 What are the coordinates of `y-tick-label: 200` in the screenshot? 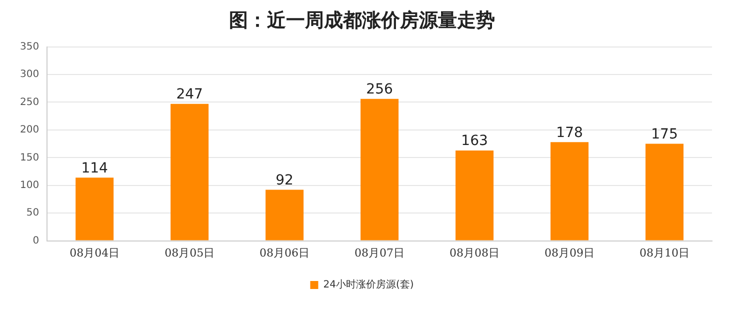 It's located at (30, 130).